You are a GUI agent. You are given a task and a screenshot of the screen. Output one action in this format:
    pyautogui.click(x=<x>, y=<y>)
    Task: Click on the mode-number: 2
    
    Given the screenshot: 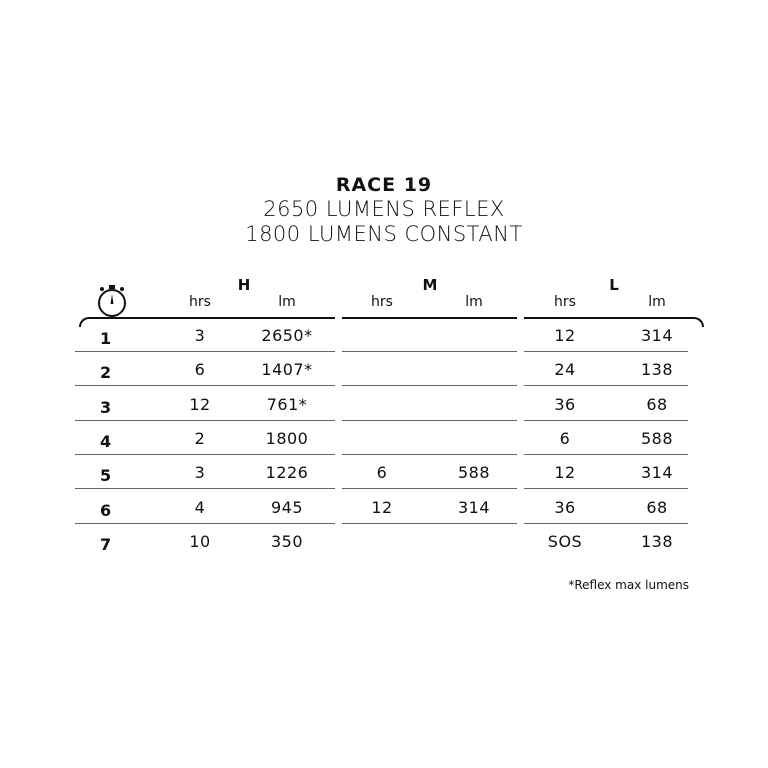 What is the action you would take?
    pyautogui.click(x=106, y=373)
    